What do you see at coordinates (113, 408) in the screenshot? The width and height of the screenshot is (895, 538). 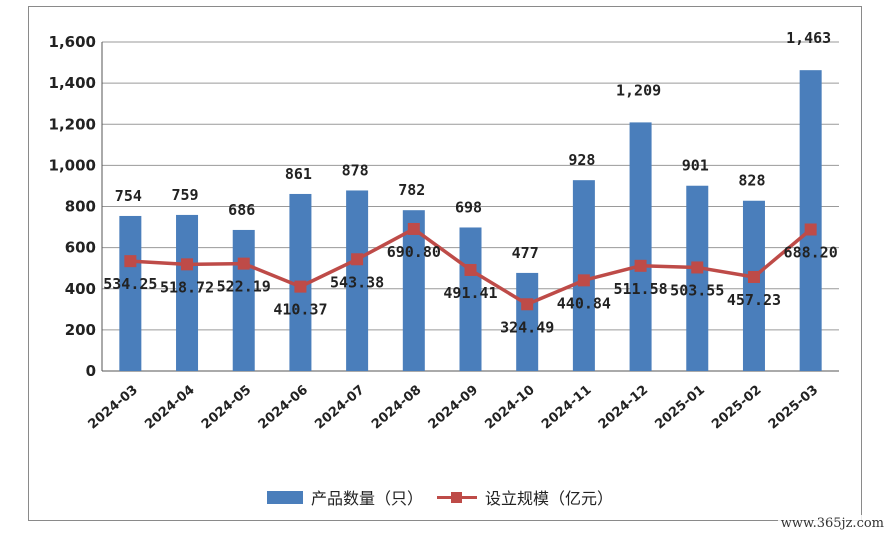 I see `x-tick-label: 2024-03` at bounding box center [113, 408].